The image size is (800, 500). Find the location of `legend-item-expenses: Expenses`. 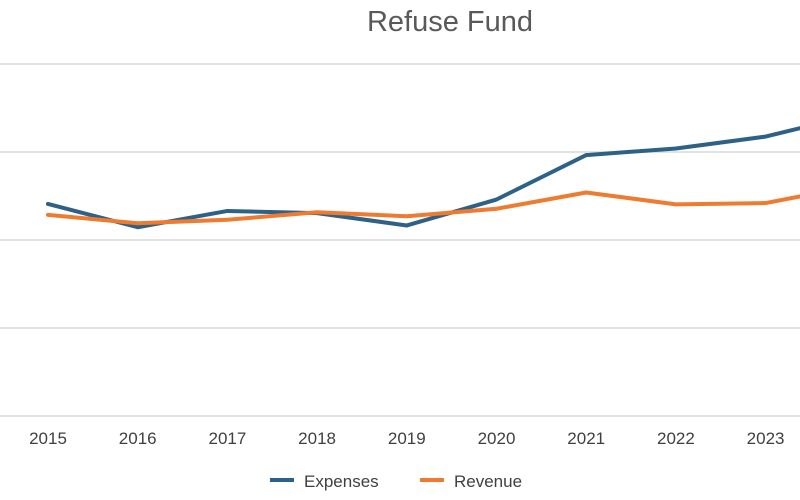

legend-item-expenses: Expenses is located at coordinates (324, 481).